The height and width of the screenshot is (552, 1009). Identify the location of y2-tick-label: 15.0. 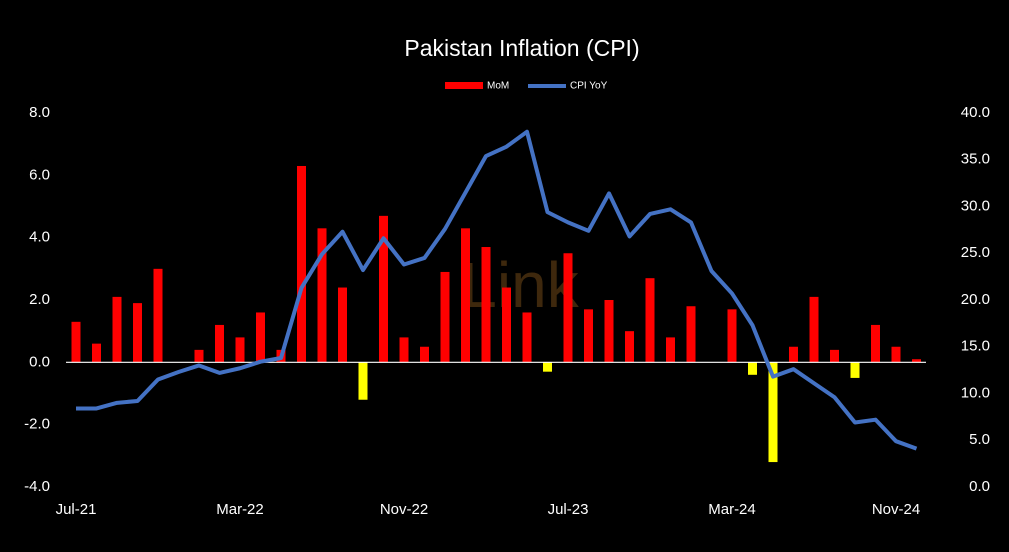
(975, 346).